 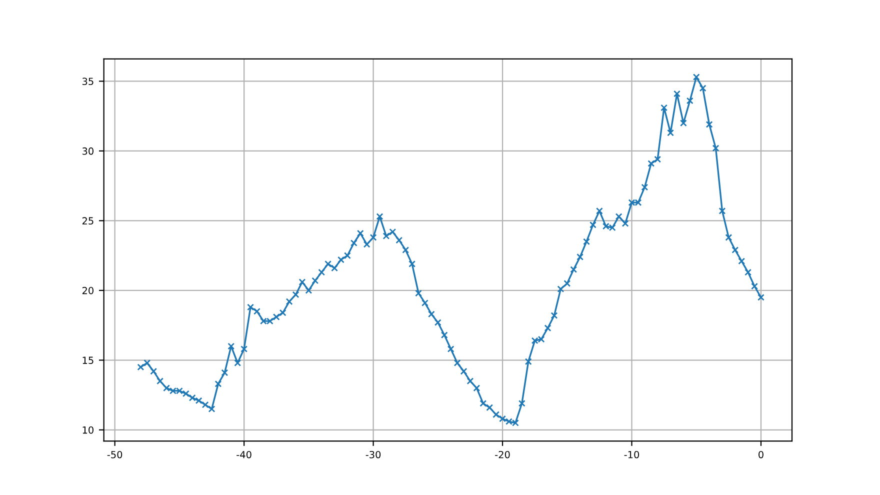 What do you see at coordinates (632, 454) in the screenshot?
I see `x-tick-label: -10` at bounding box center [632, 454].